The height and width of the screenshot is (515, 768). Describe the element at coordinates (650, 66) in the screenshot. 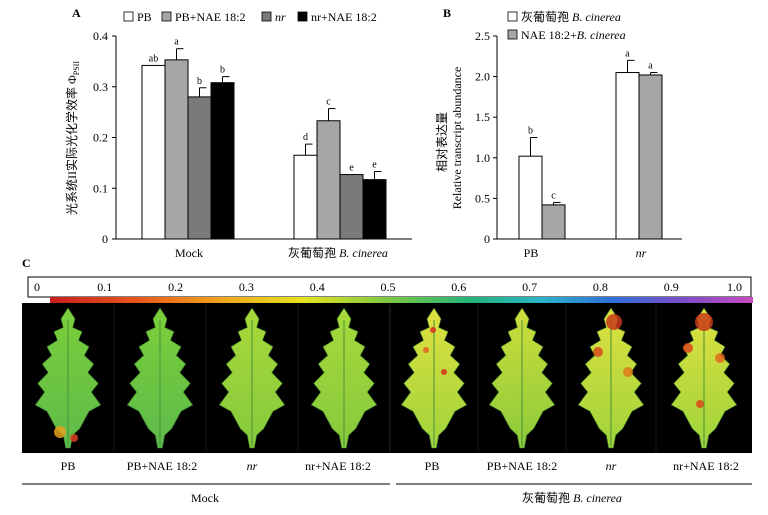

I see `significance-letter-b-1-1: a` at that location.